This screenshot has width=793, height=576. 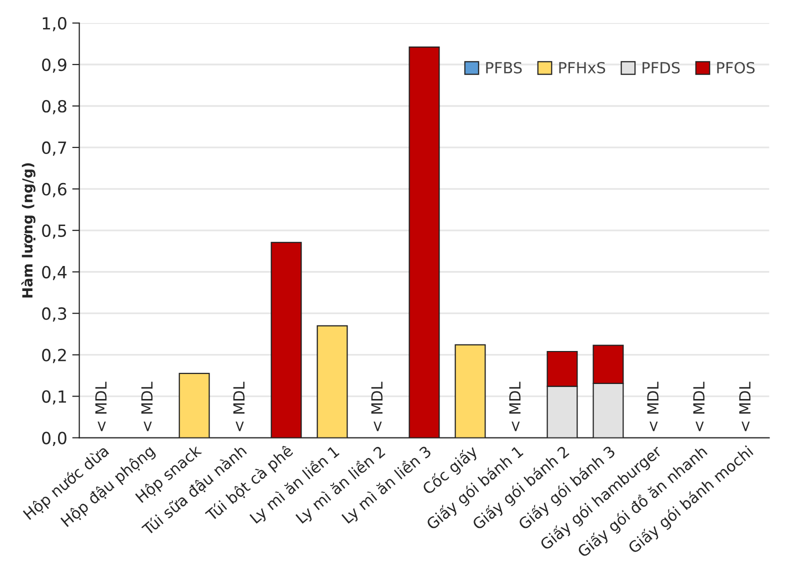 I want to click on legend-label: PFDS, so click(x=661, y=68).